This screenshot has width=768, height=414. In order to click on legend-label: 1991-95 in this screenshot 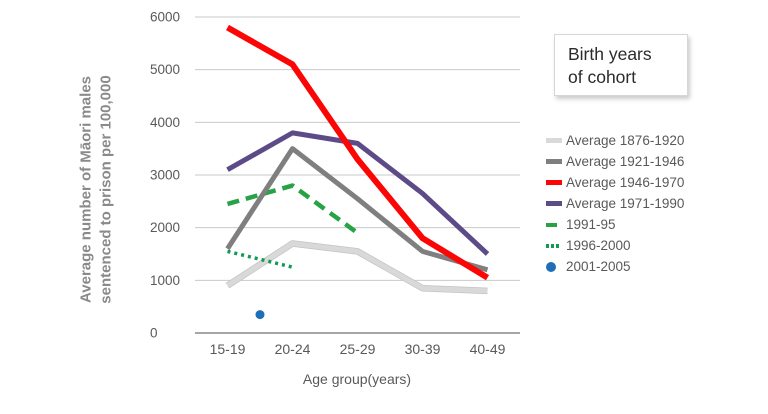, I will do `click(591, 224)`.